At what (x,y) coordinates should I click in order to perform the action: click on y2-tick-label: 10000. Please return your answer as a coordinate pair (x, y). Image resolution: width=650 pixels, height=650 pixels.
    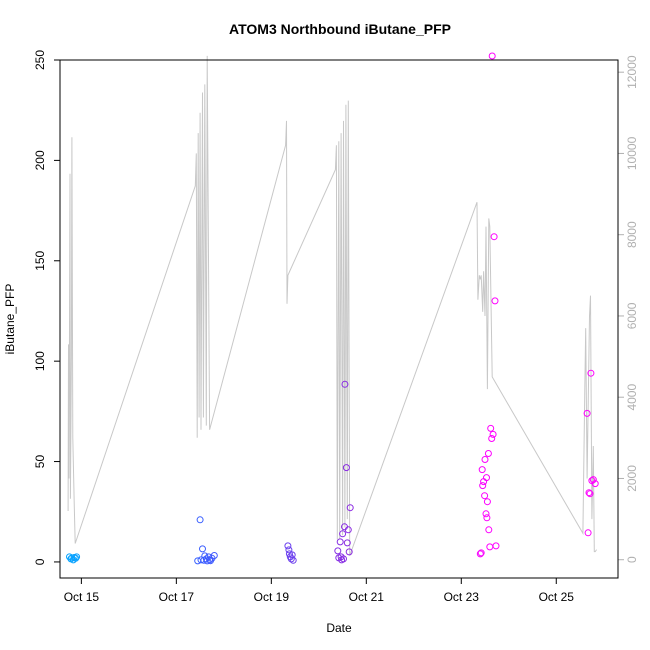
    Looking at the image, I should click on (632, 153).